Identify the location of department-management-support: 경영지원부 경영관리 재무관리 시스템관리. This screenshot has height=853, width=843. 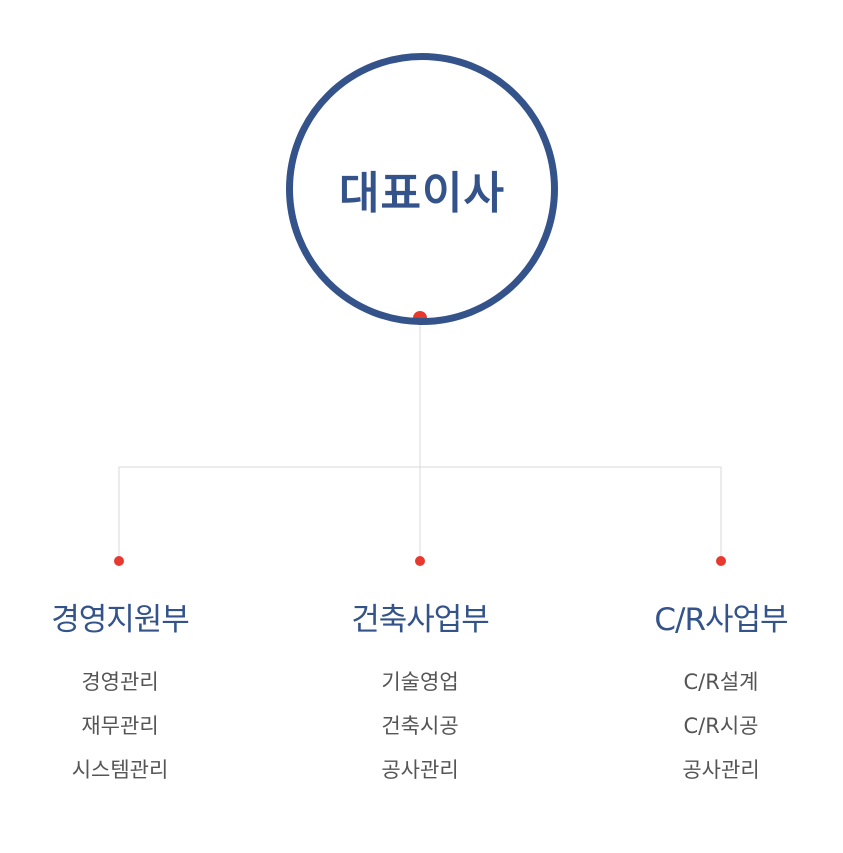
(120, 695).